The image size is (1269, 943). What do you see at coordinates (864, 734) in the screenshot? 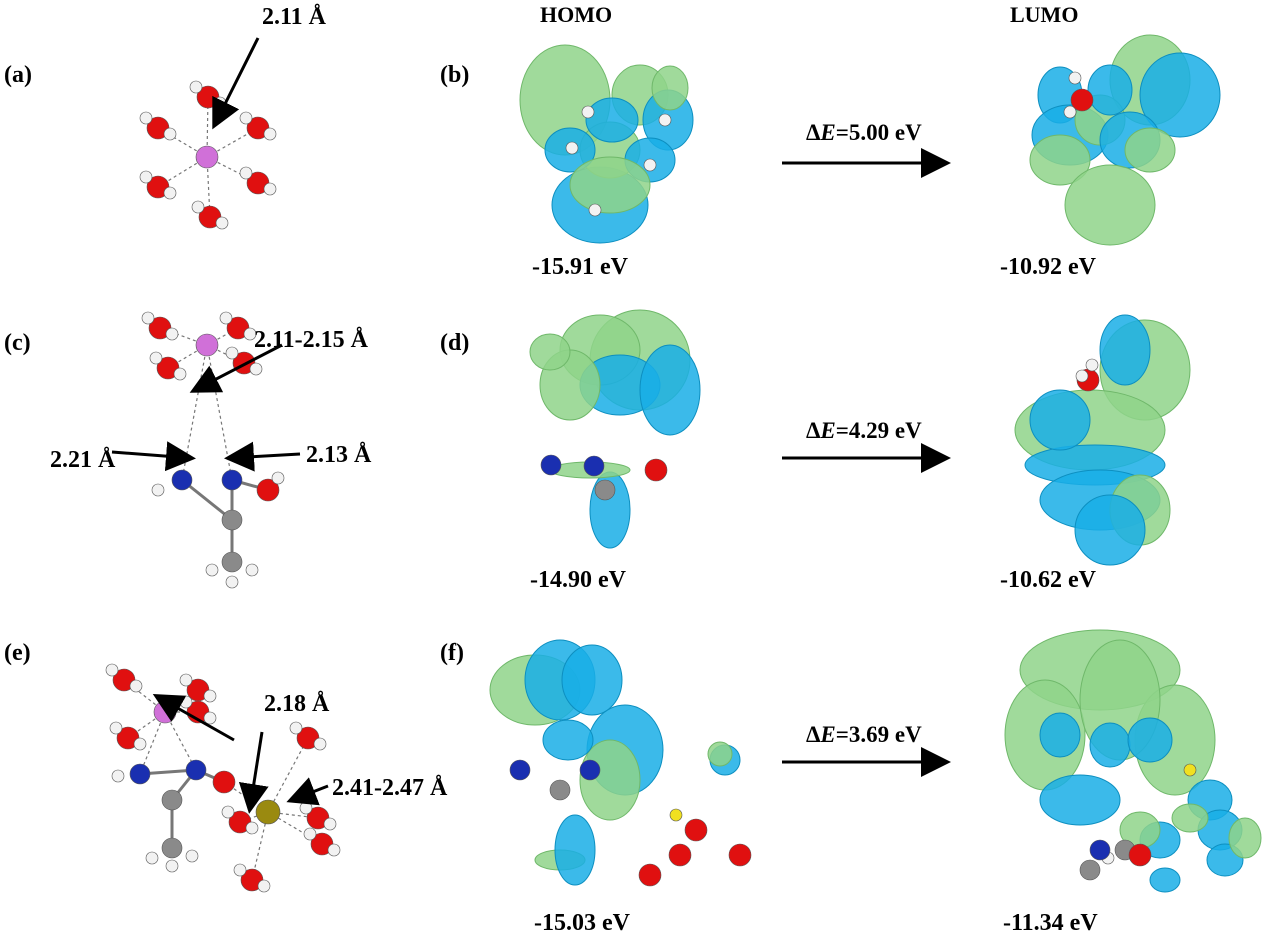
I see `energy-gap-3: ΔE=3.69 eV` at bounding box center [864, 734].